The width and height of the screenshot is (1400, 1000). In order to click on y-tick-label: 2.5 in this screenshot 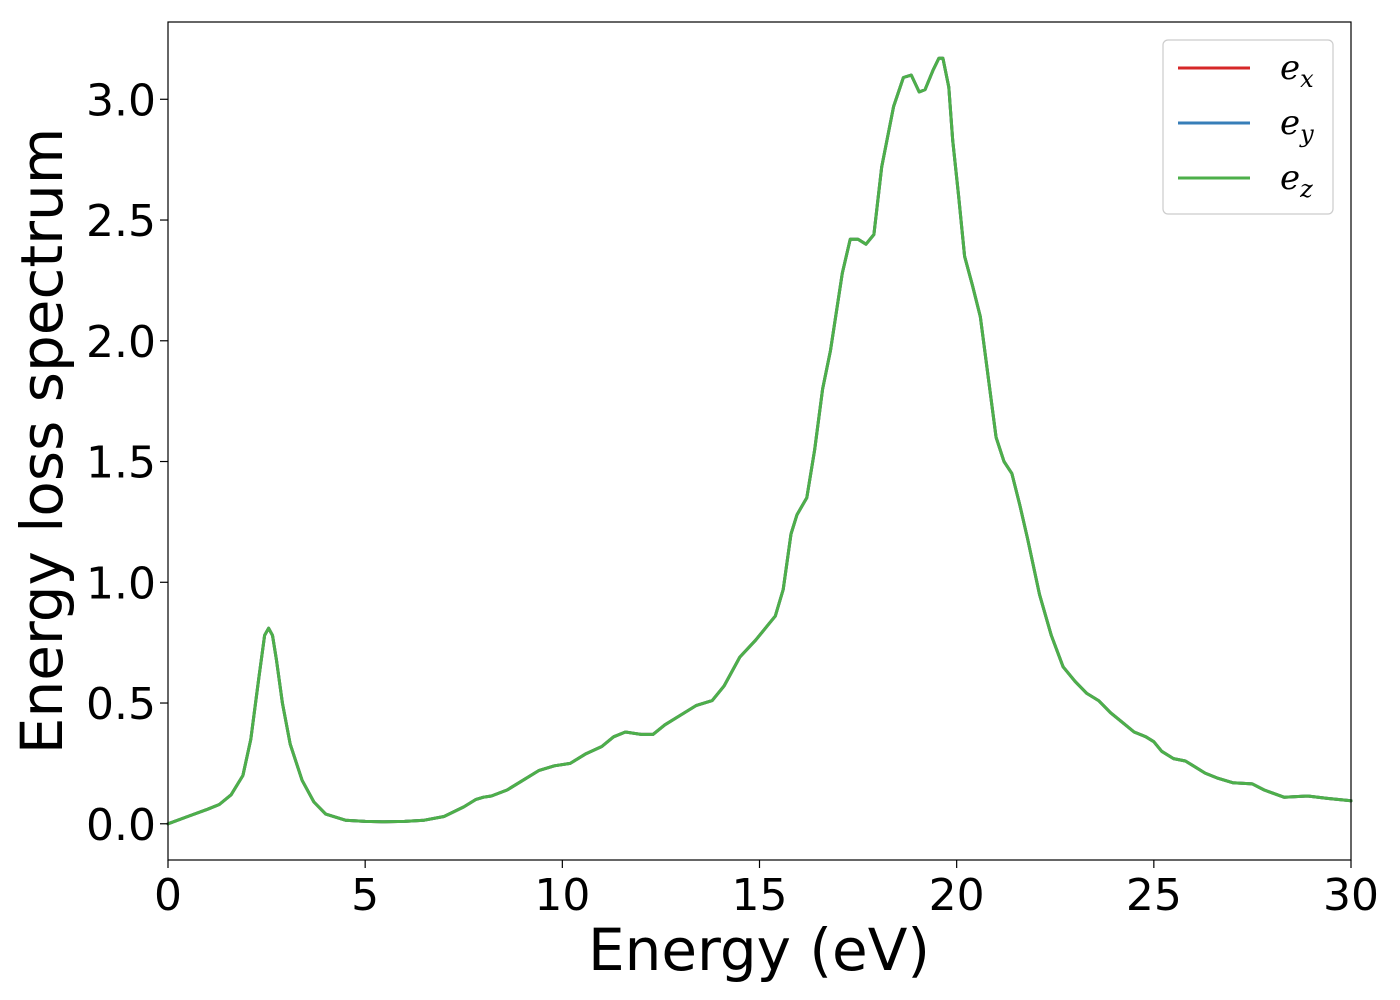, I will do `click(121, 221)`.